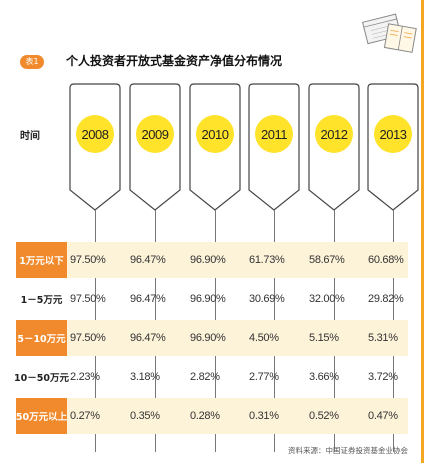  Describe the element at coordinates (174, 61) in the screenshot. I see `table-title: 个人投资者开放式基金资产净值分布情况` at that location.